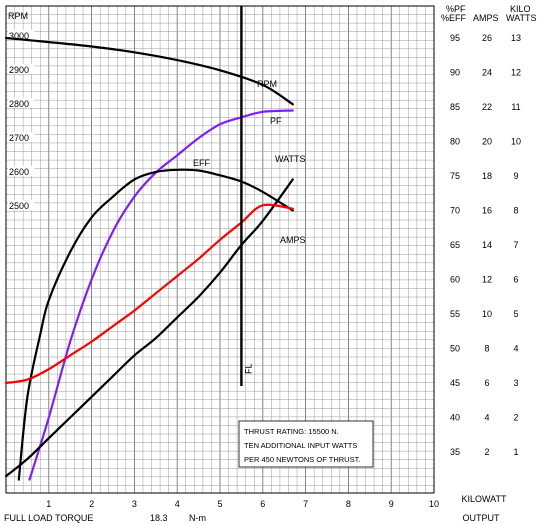  Describe the element at coordinates (455, 383) in the screenshot. I see `pf-eff-axis-tick: 45` at that location.